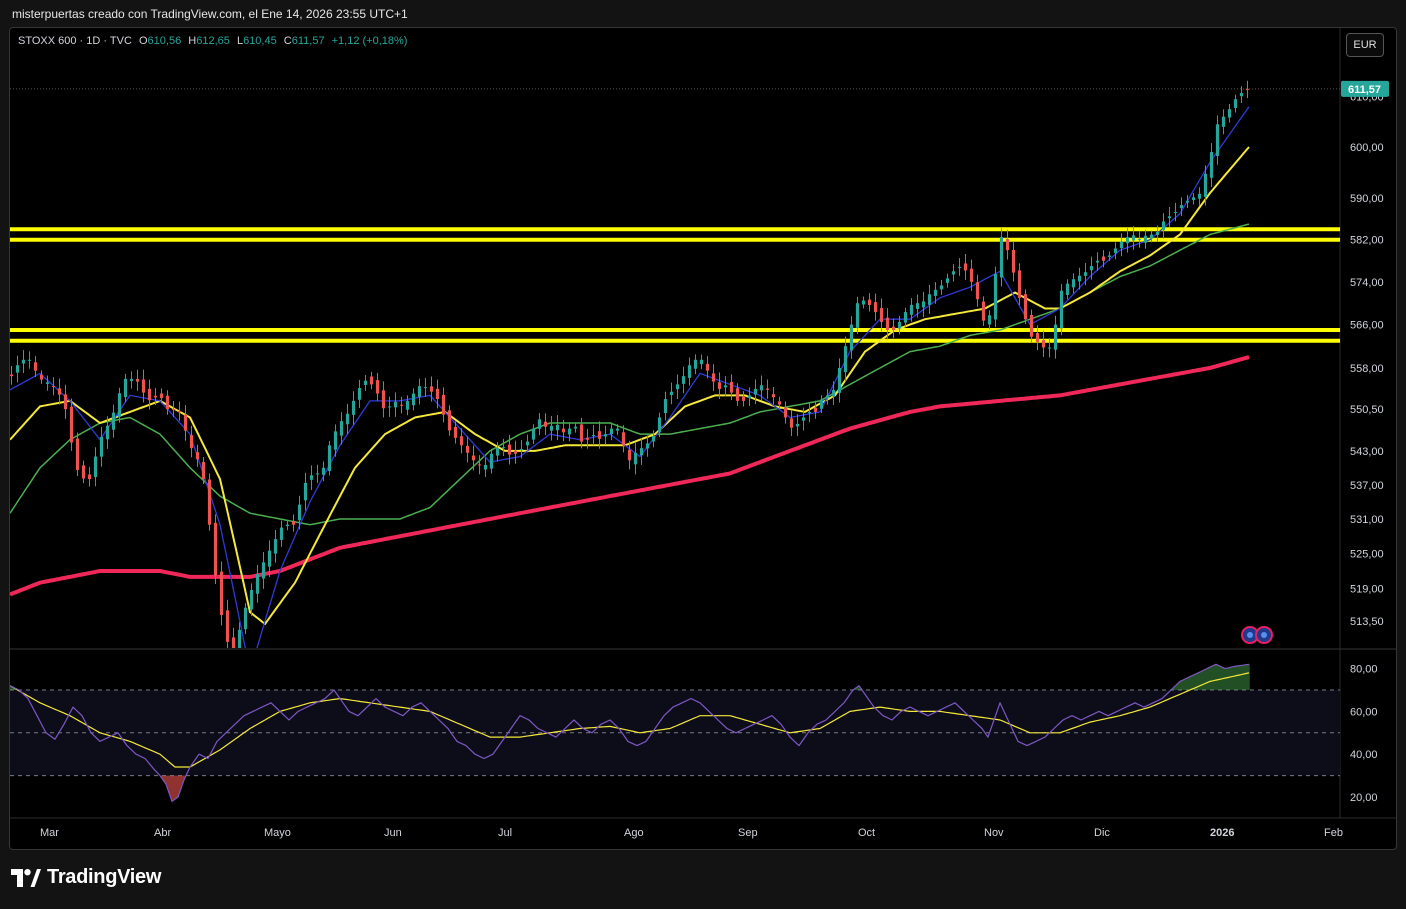  I want to click on price-tick-label: 574,00, so click(1367, 283).